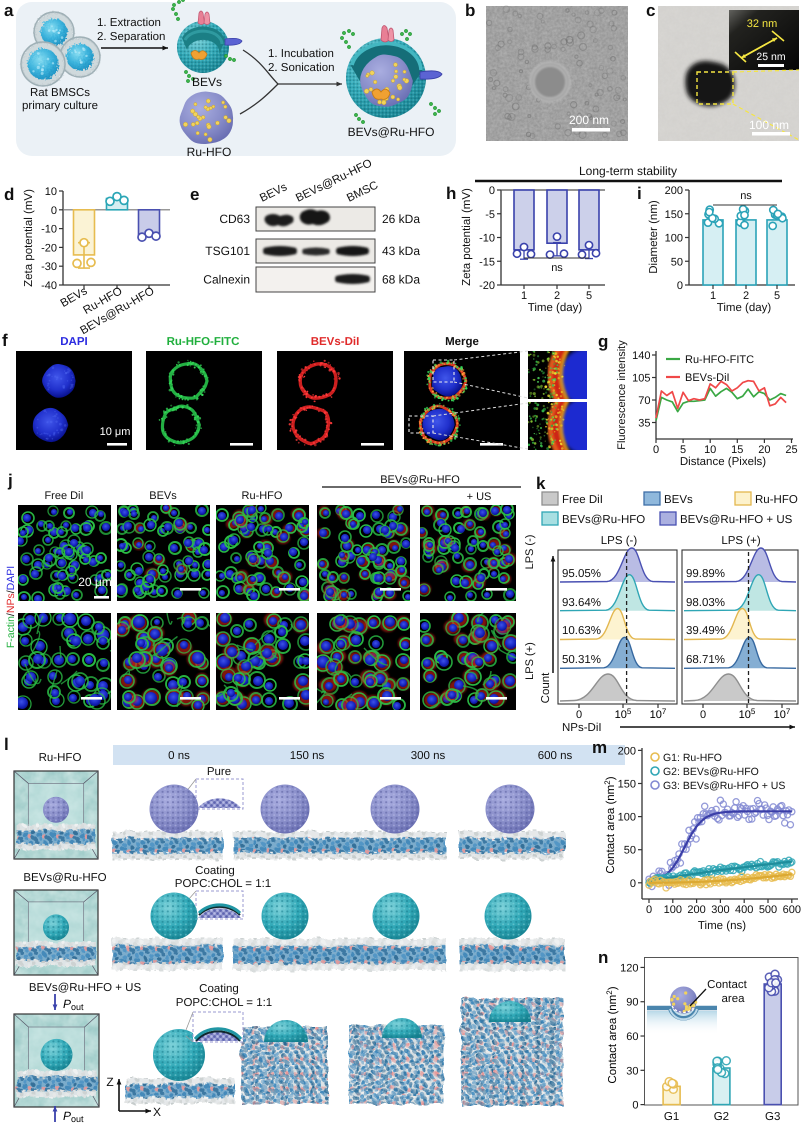  Describe the element at coordinates (768, 910) in the screenshot. I see `svg-text: 500` at that location.